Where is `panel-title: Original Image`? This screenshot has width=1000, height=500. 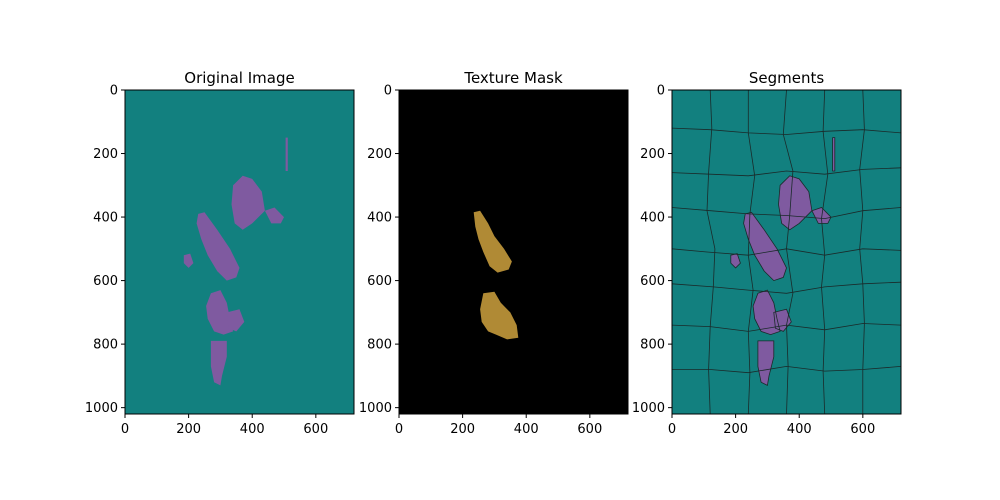
panel-title: Original Image is located at coordinates (239, 78).